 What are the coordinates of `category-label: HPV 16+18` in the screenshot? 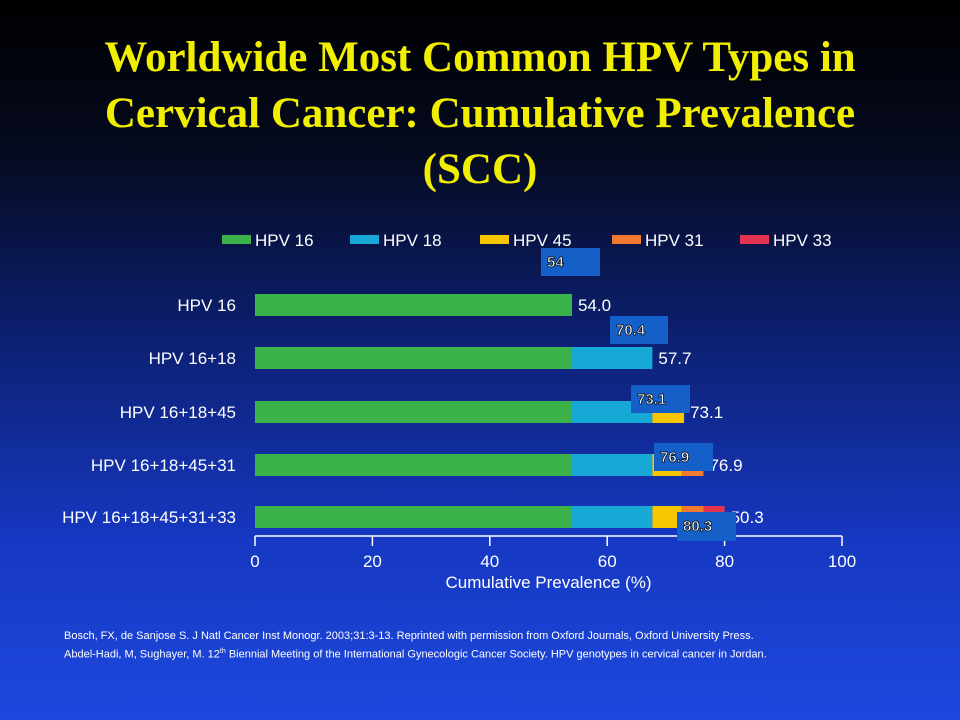 It's located at (192, 358).